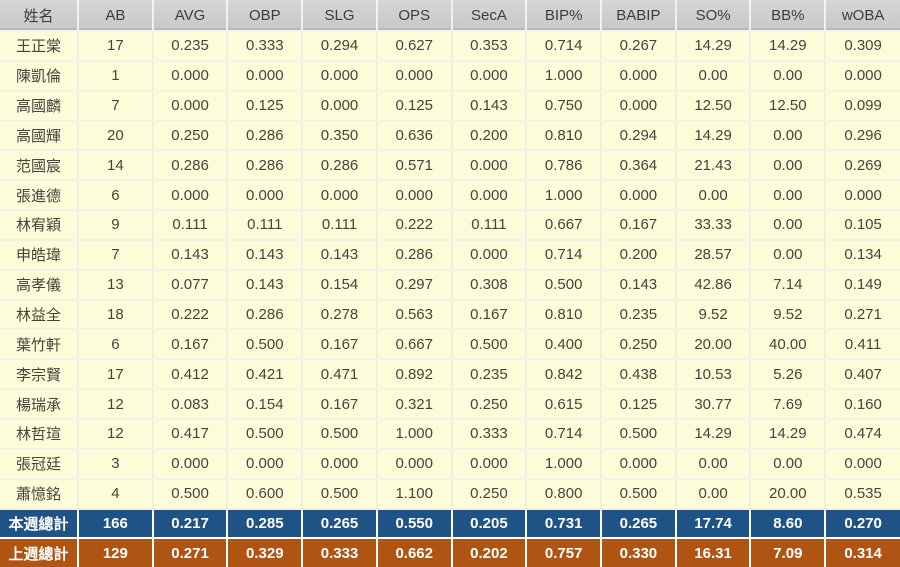 The width and height of the screenshot is (900, 567). Describe the element at coordinates (489, 285) in the screenshot. I see `stat-cell: 0.308` at that location.